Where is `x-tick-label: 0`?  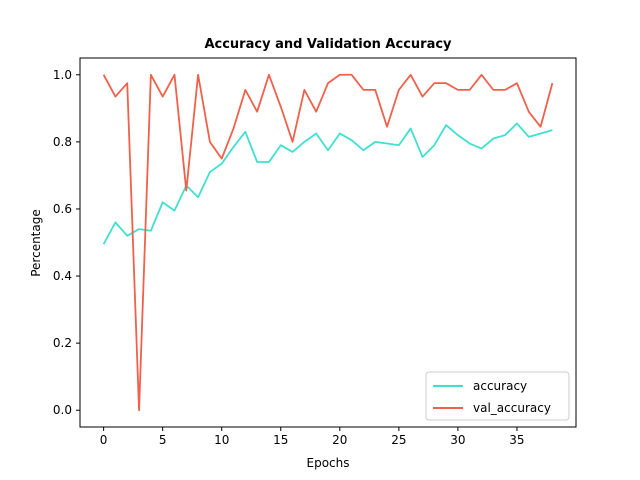
x-tick-label: 0 is located at coordinates (104, 440).